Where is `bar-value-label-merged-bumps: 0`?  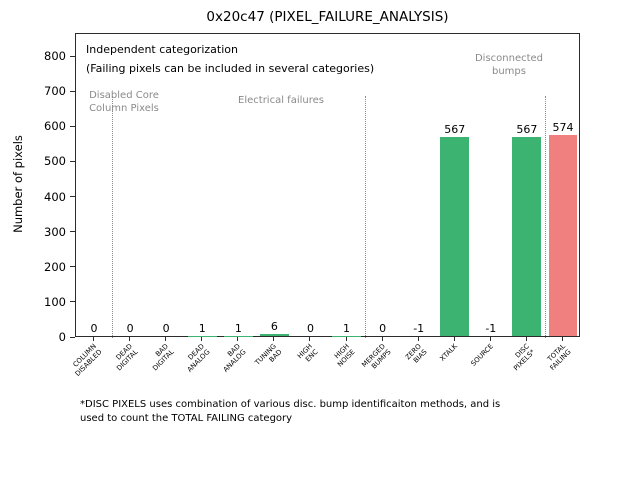
bar-value-label-merged-bumps: 0 is located at coordinates (383, 328).